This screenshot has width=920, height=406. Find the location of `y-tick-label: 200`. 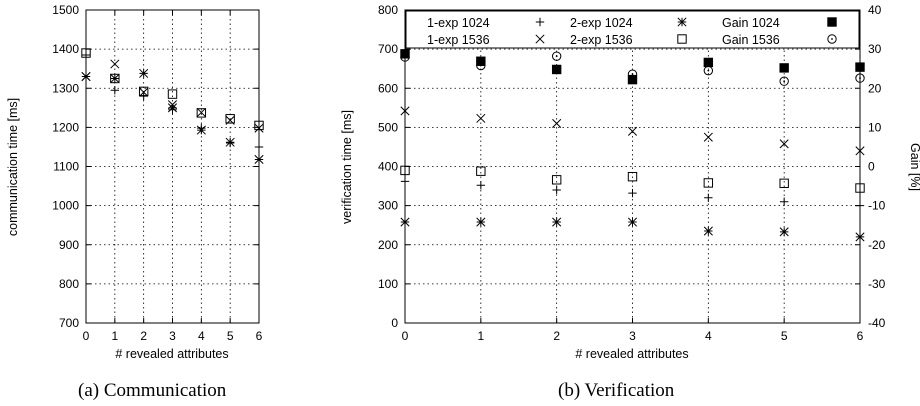

y-tick-label: 200 is located at coordinates (388, 245).